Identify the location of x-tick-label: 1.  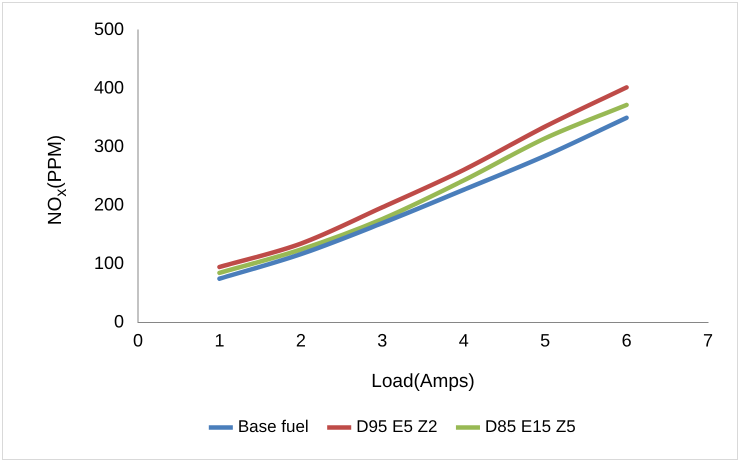
(219, 340).